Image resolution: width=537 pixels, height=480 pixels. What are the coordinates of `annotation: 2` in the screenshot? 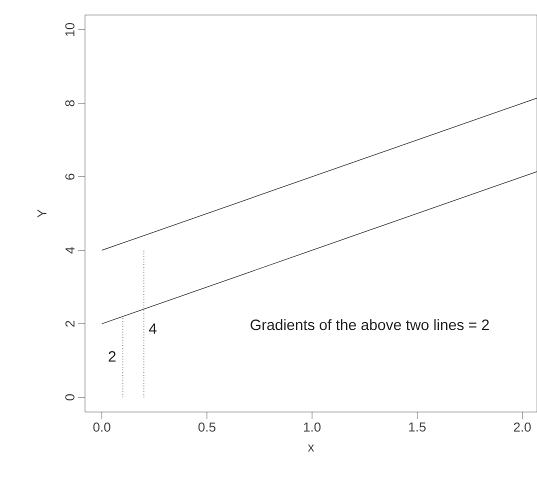 It's located at (112, 356).